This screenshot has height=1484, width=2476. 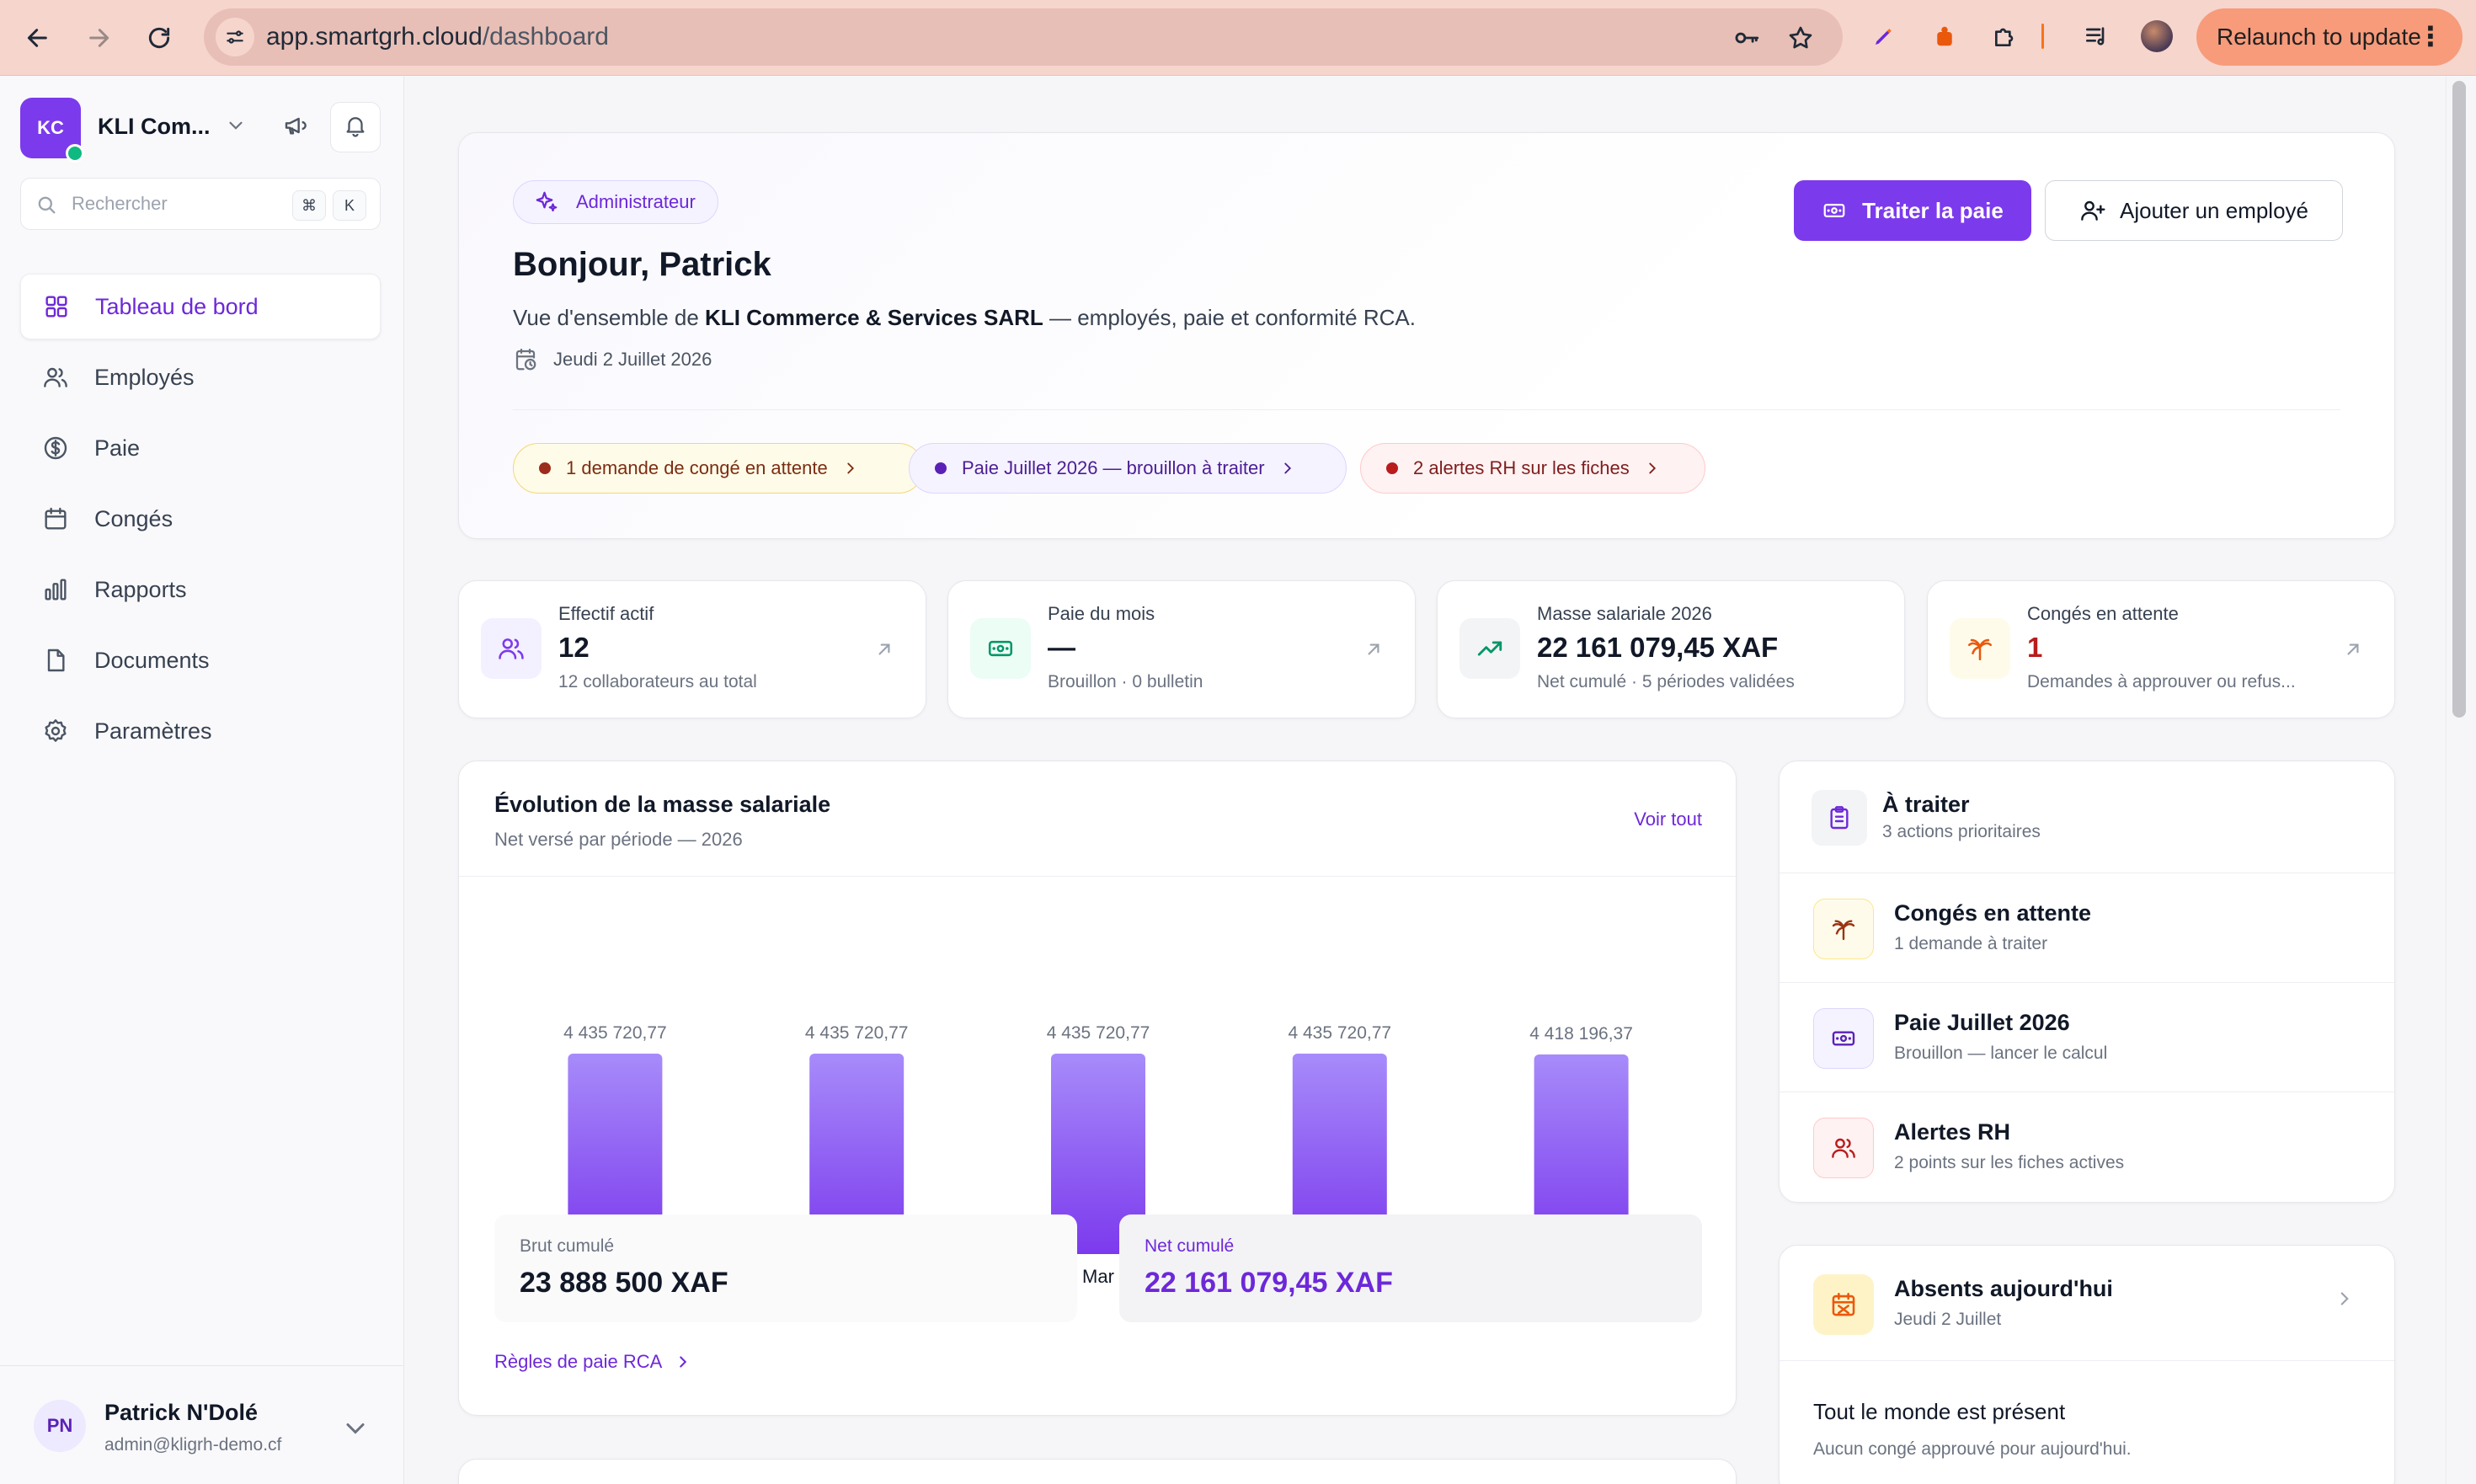 I want to click on sidebar-item-documents: Documents, so click(x=200, y=660).